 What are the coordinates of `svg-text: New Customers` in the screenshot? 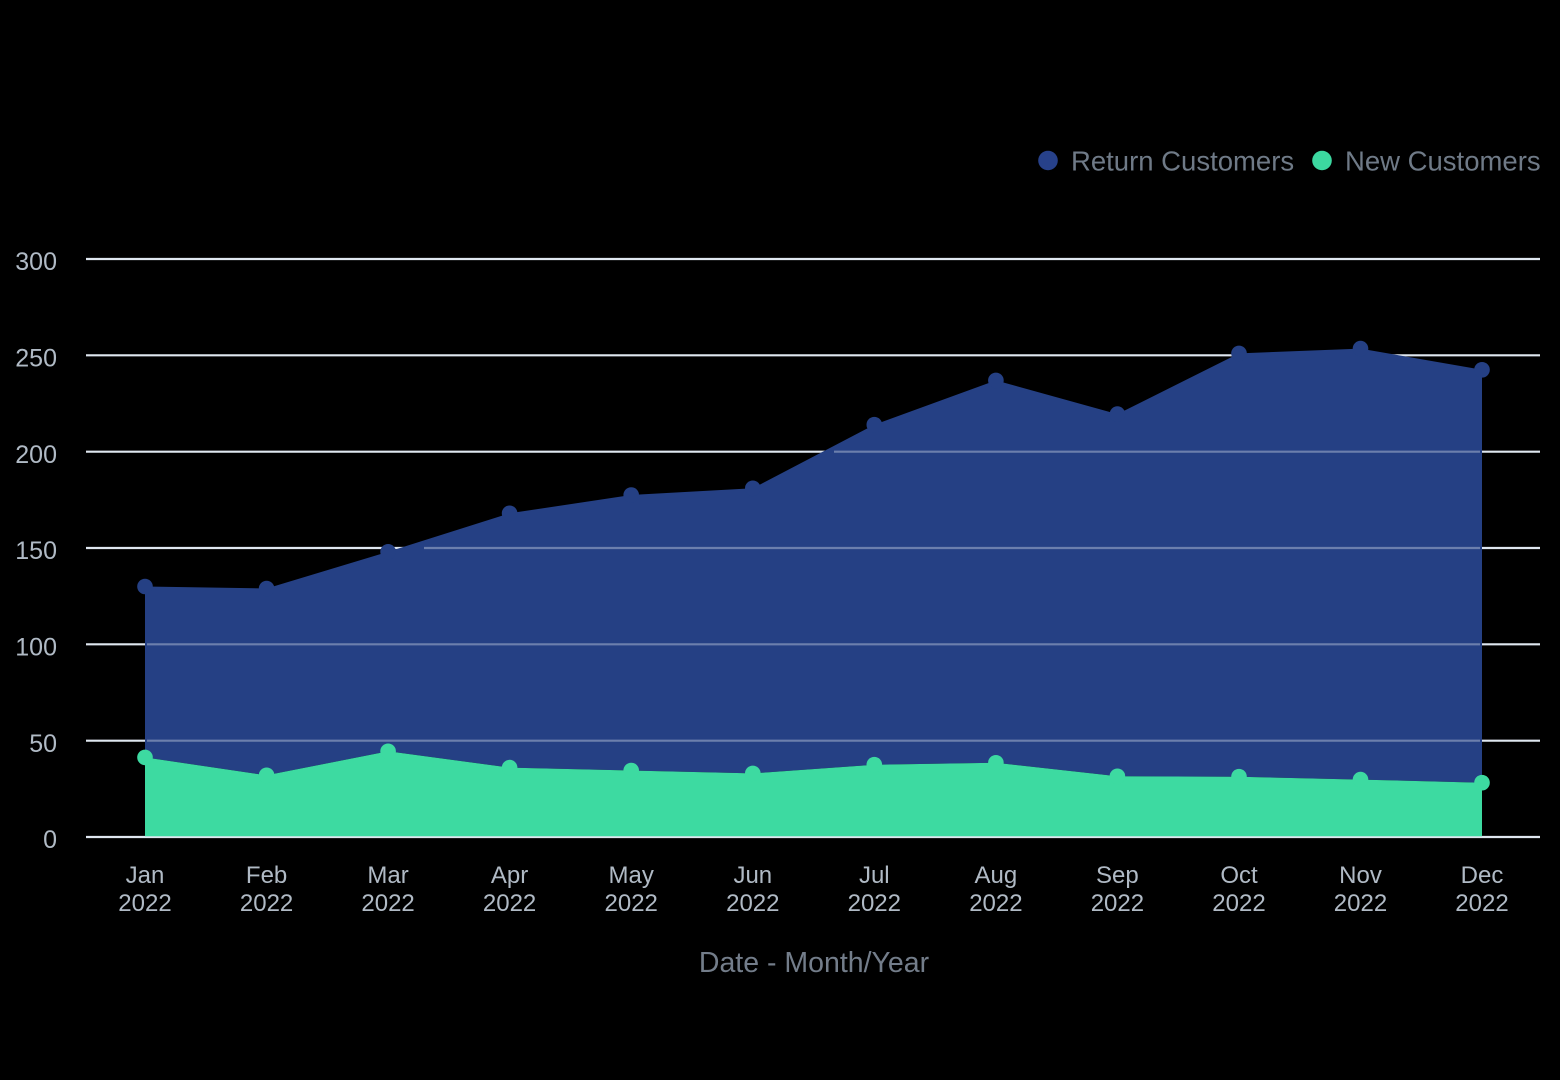 It's located at (1443, 161).